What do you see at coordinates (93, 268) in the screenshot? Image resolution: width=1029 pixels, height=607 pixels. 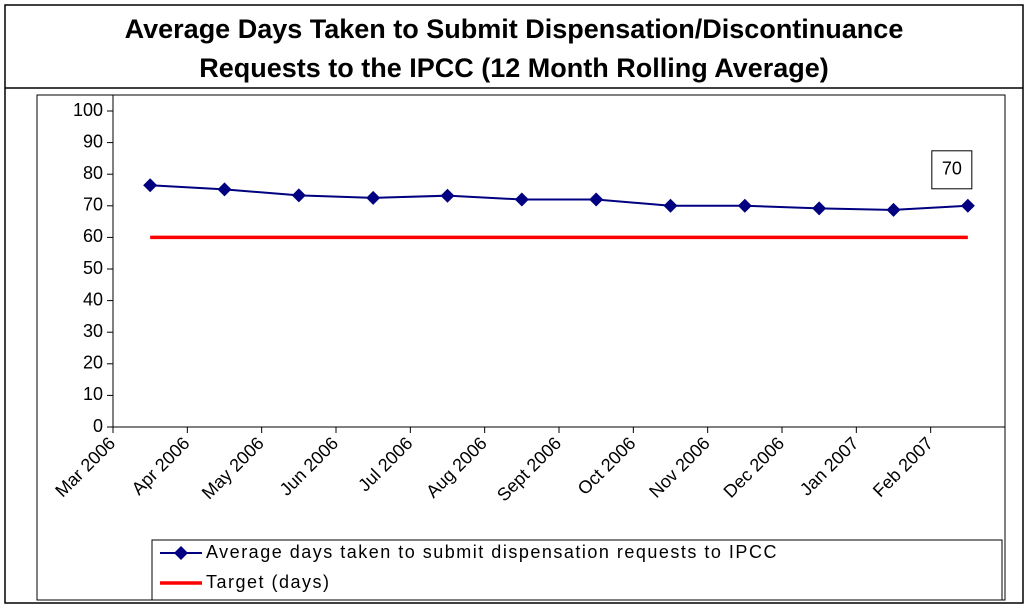 I see `y-tick-label: 50` at bounding box center [93, 268].